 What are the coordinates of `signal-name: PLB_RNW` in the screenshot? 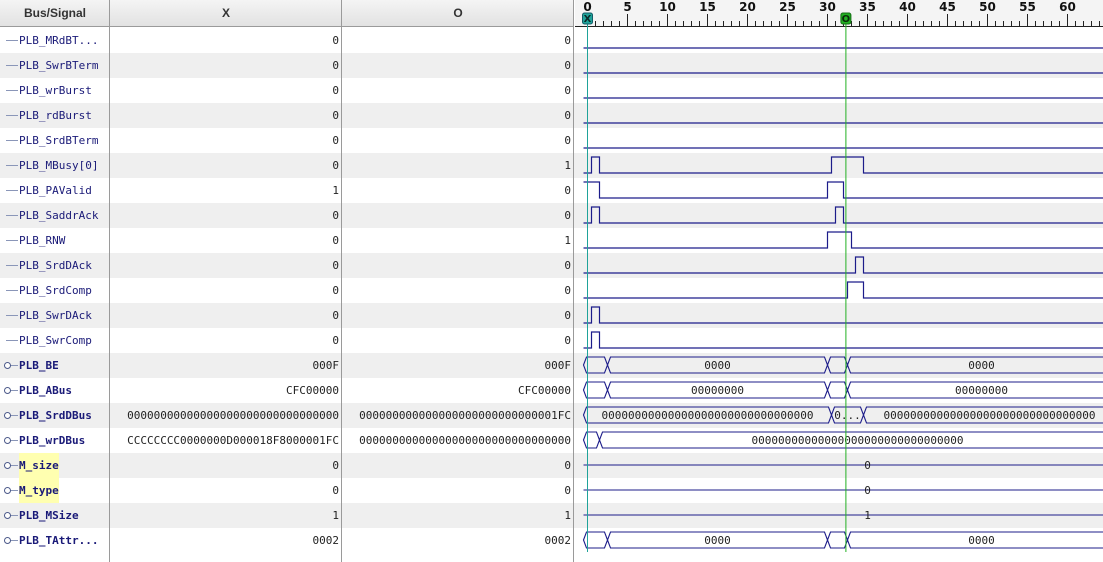 It's located at (42, 240).